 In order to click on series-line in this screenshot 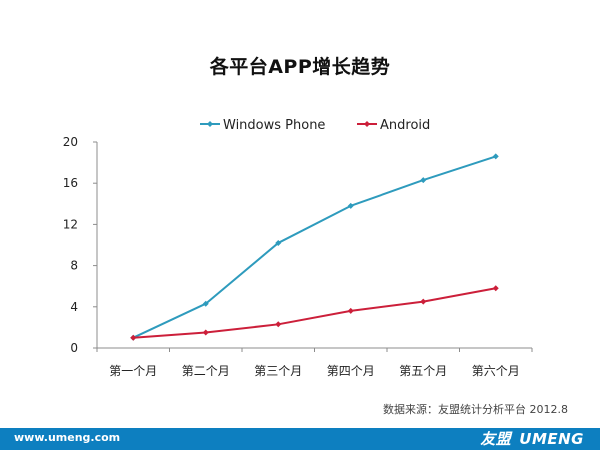, I will do `click(314, 313)`.